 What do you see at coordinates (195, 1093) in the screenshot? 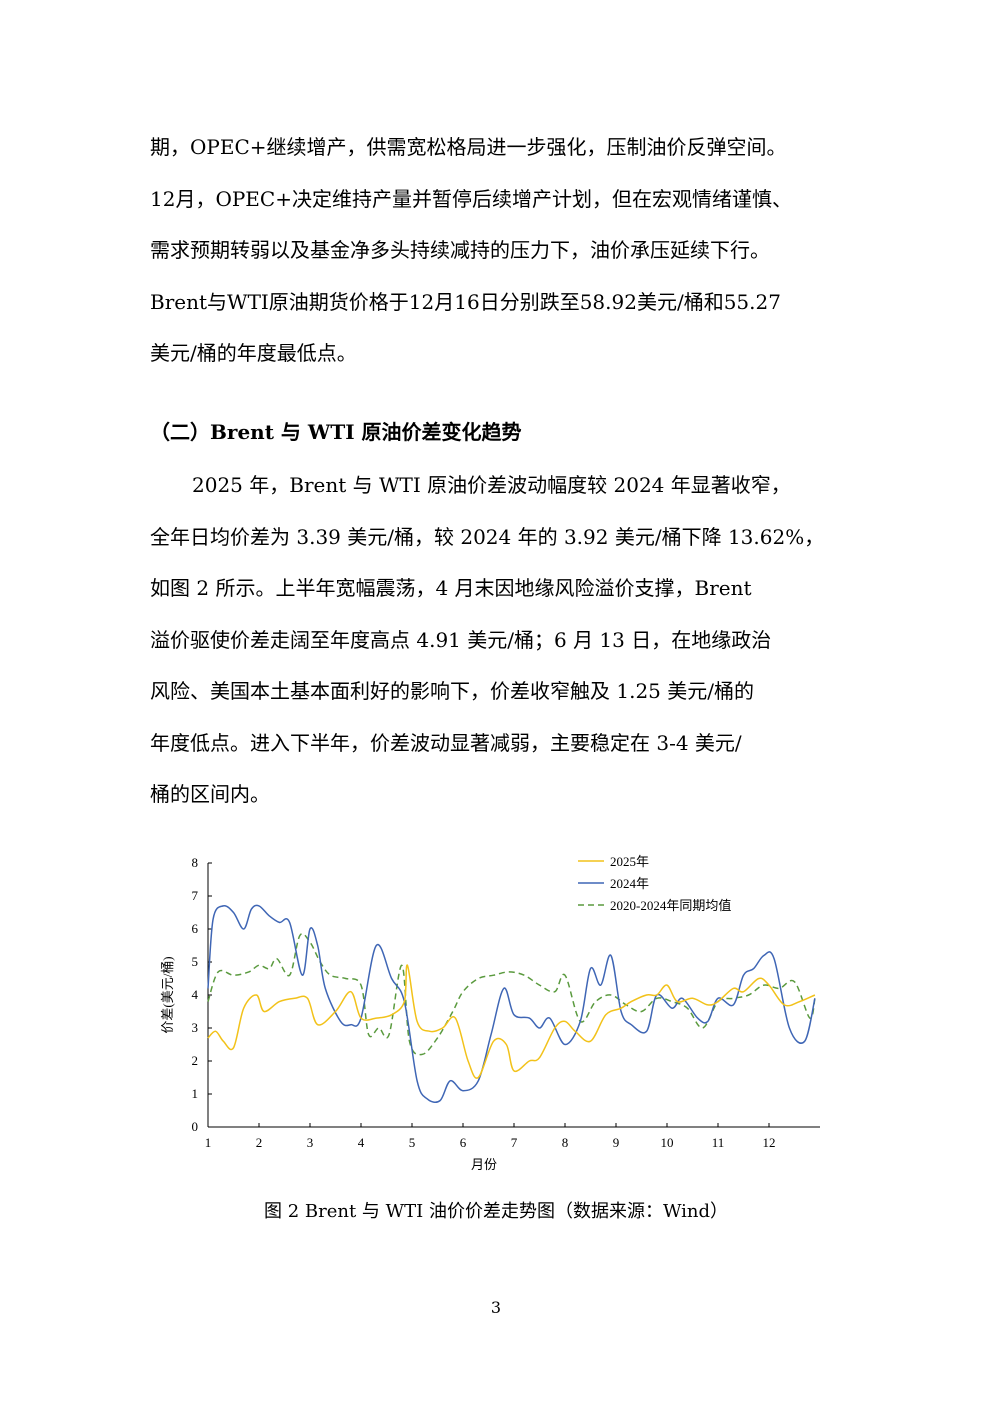
I see `y-tick-label: 1` at bounding box center [195, 1093].